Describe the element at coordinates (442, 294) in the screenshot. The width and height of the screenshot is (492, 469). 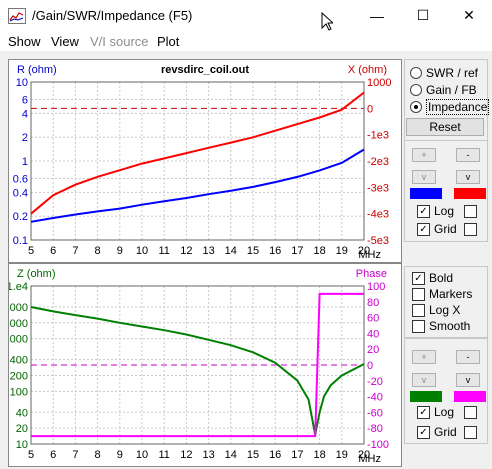
I see `markers-checkbox: Markers` at that location.